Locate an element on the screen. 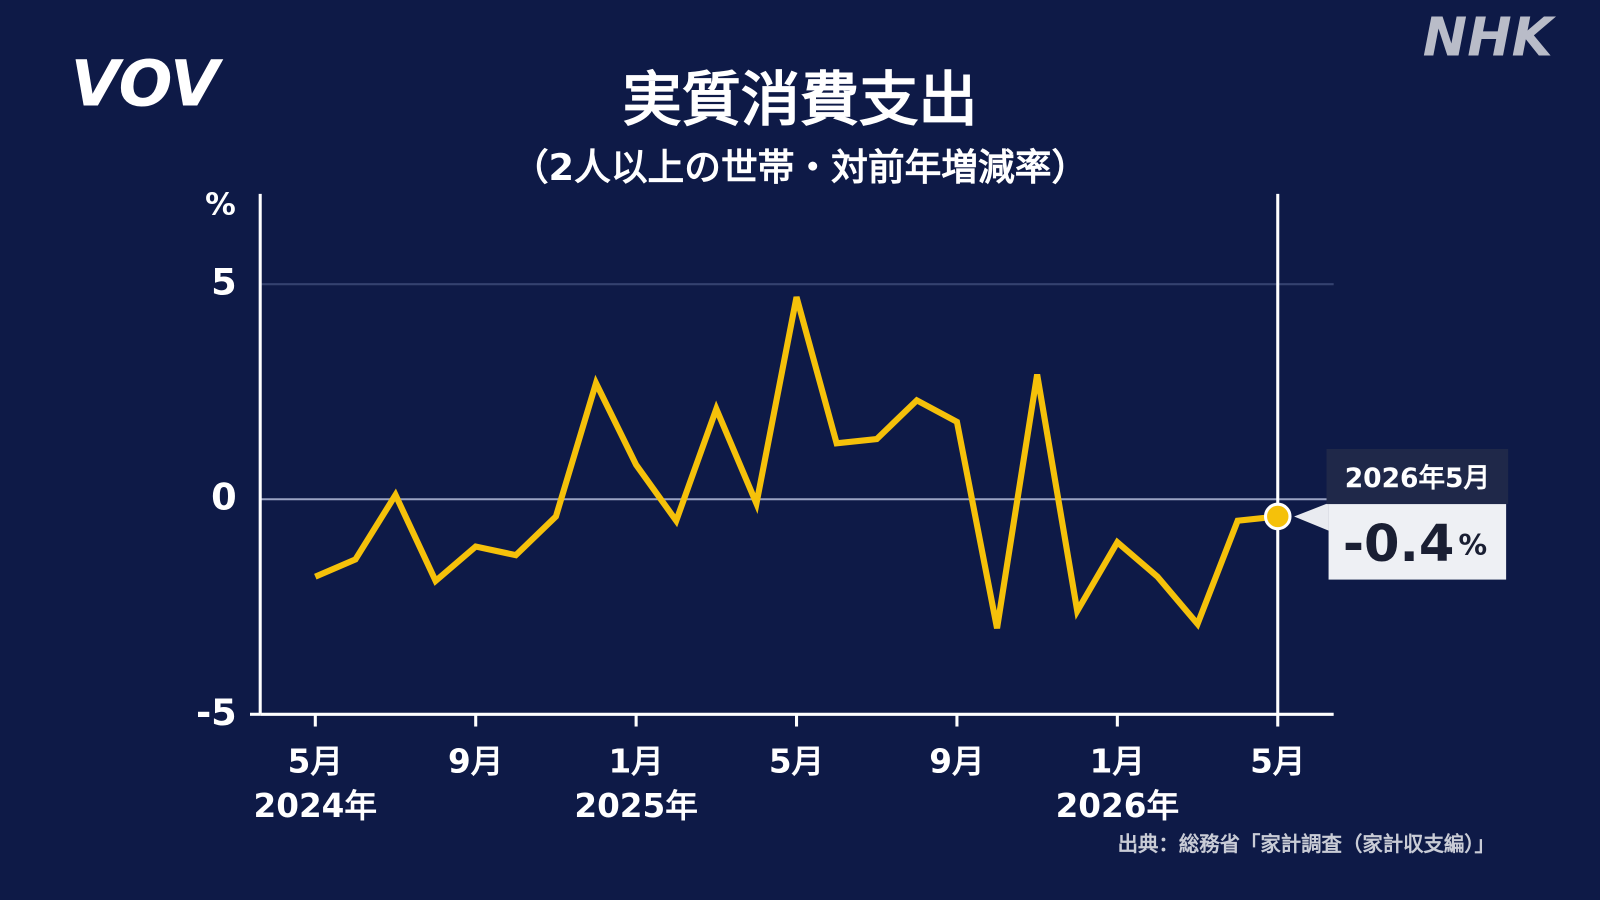 The width and height of the screenshot is (1600, 900). source-note: 出典：総務省「家計調査（家計収支編）」 is located at coordinates (1306, 844).